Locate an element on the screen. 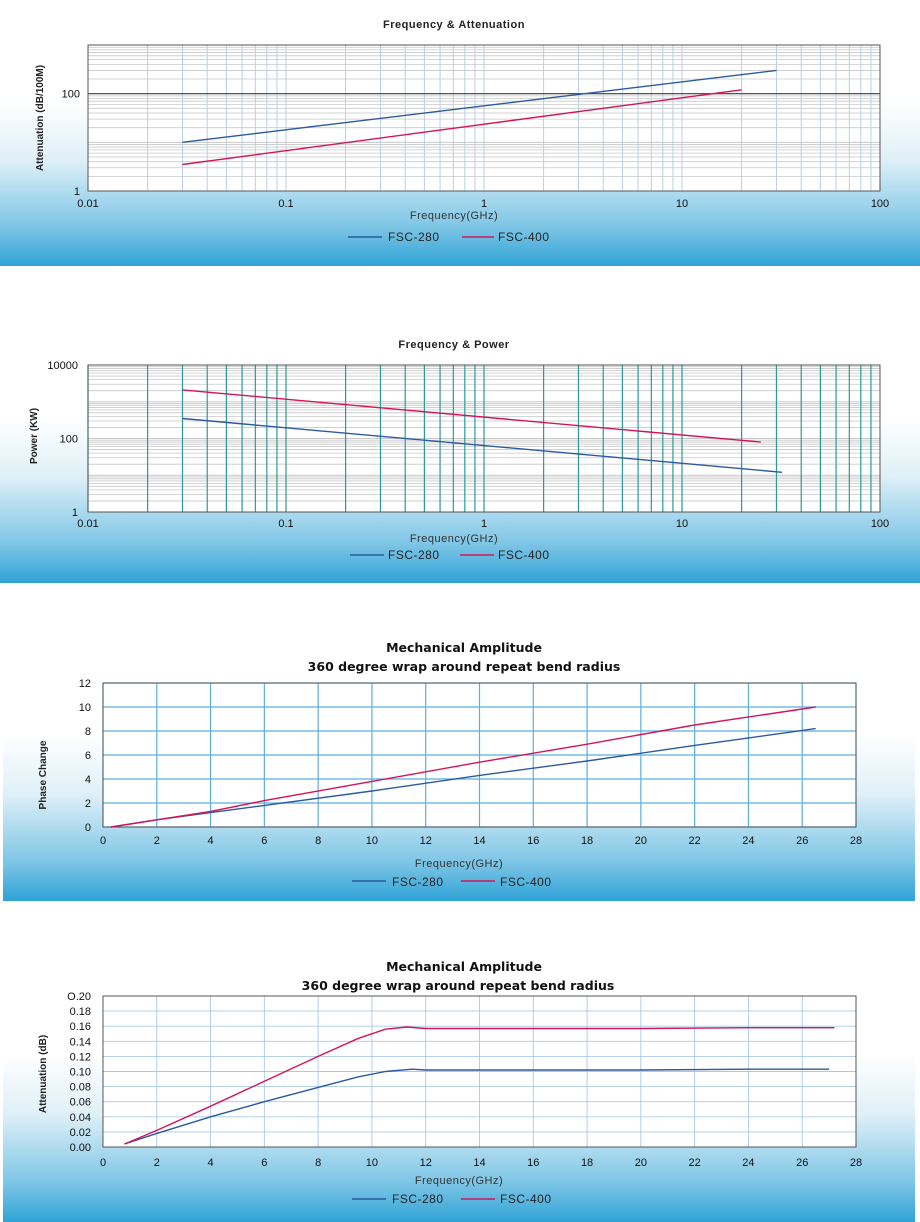  y-tick-label: 0.10 is located at coordinates (80, 1073).